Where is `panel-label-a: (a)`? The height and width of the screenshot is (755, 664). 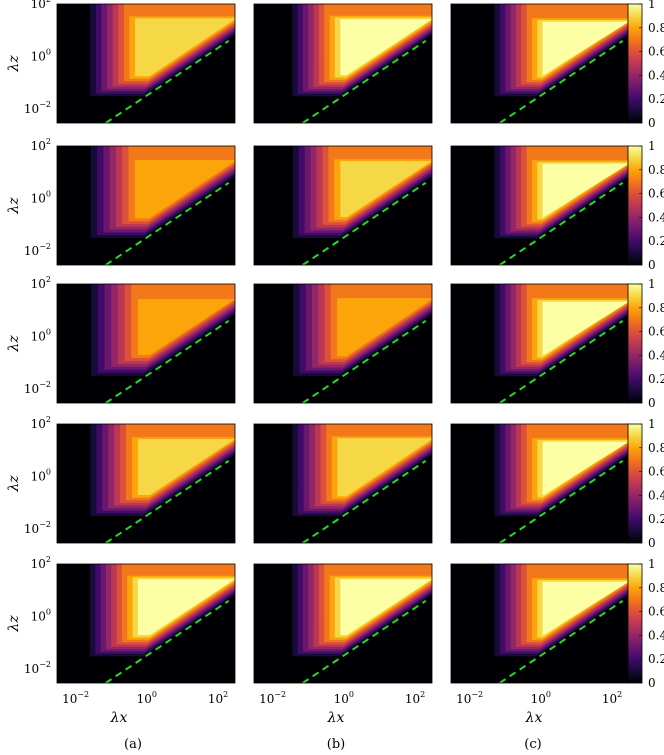 panel-label-a: (a) is located at coordinates (133, 744).